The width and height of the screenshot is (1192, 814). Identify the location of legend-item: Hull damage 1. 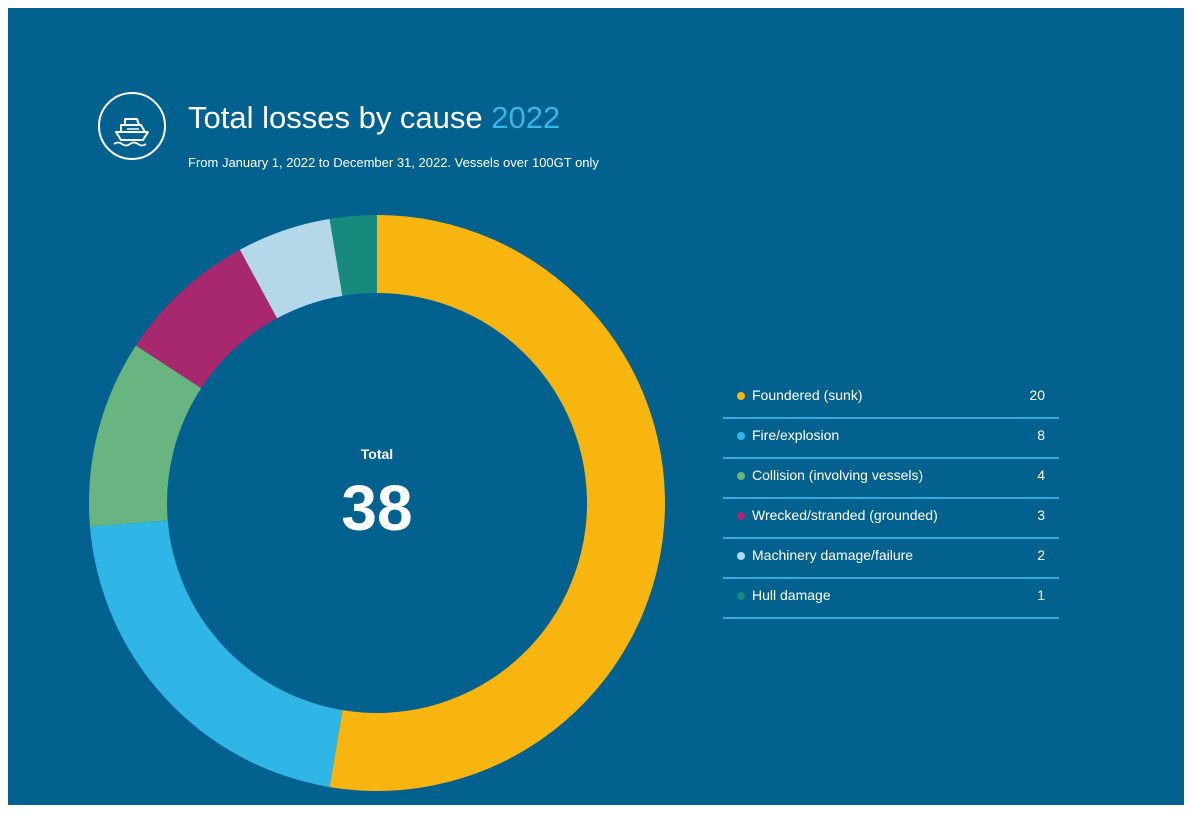
(891, 599).